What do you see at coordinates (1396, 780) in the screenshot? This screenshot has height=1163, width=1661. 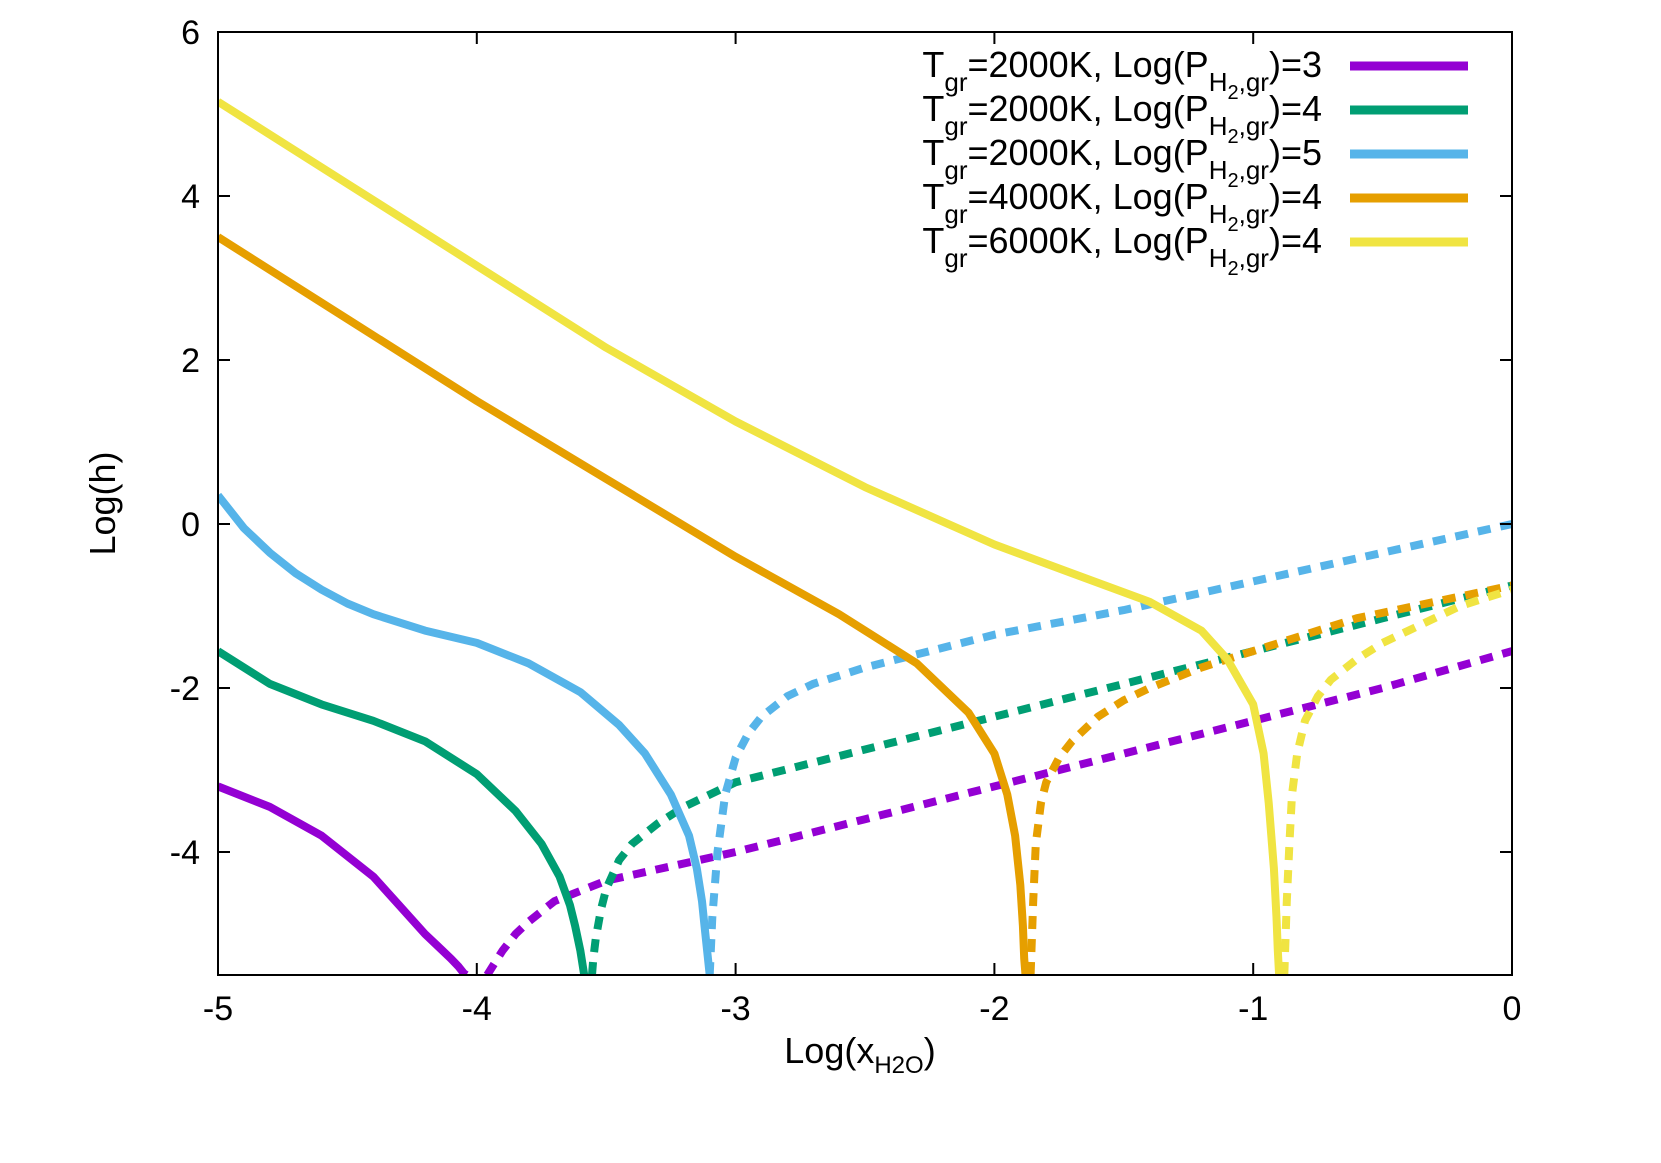 I see `series-5-dashed-line` at bounding box center [1396, 780].